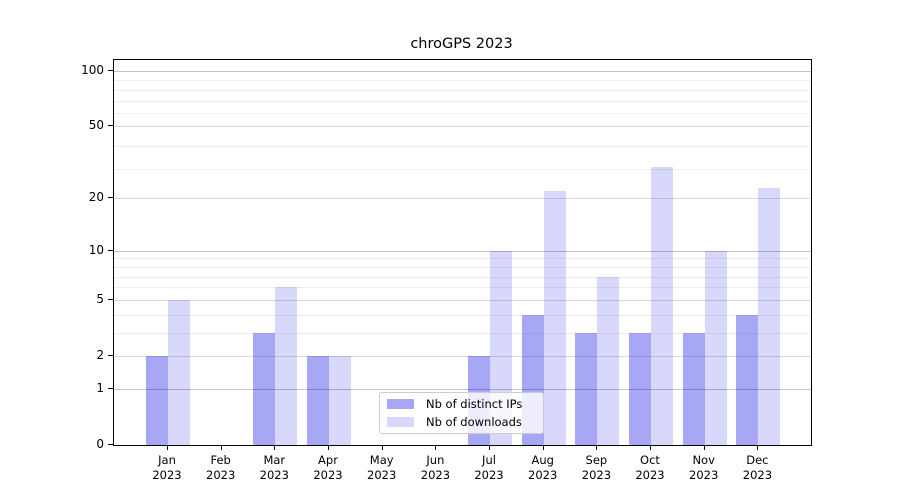  I want to click on bar-ips-oct, so click(640, 388).